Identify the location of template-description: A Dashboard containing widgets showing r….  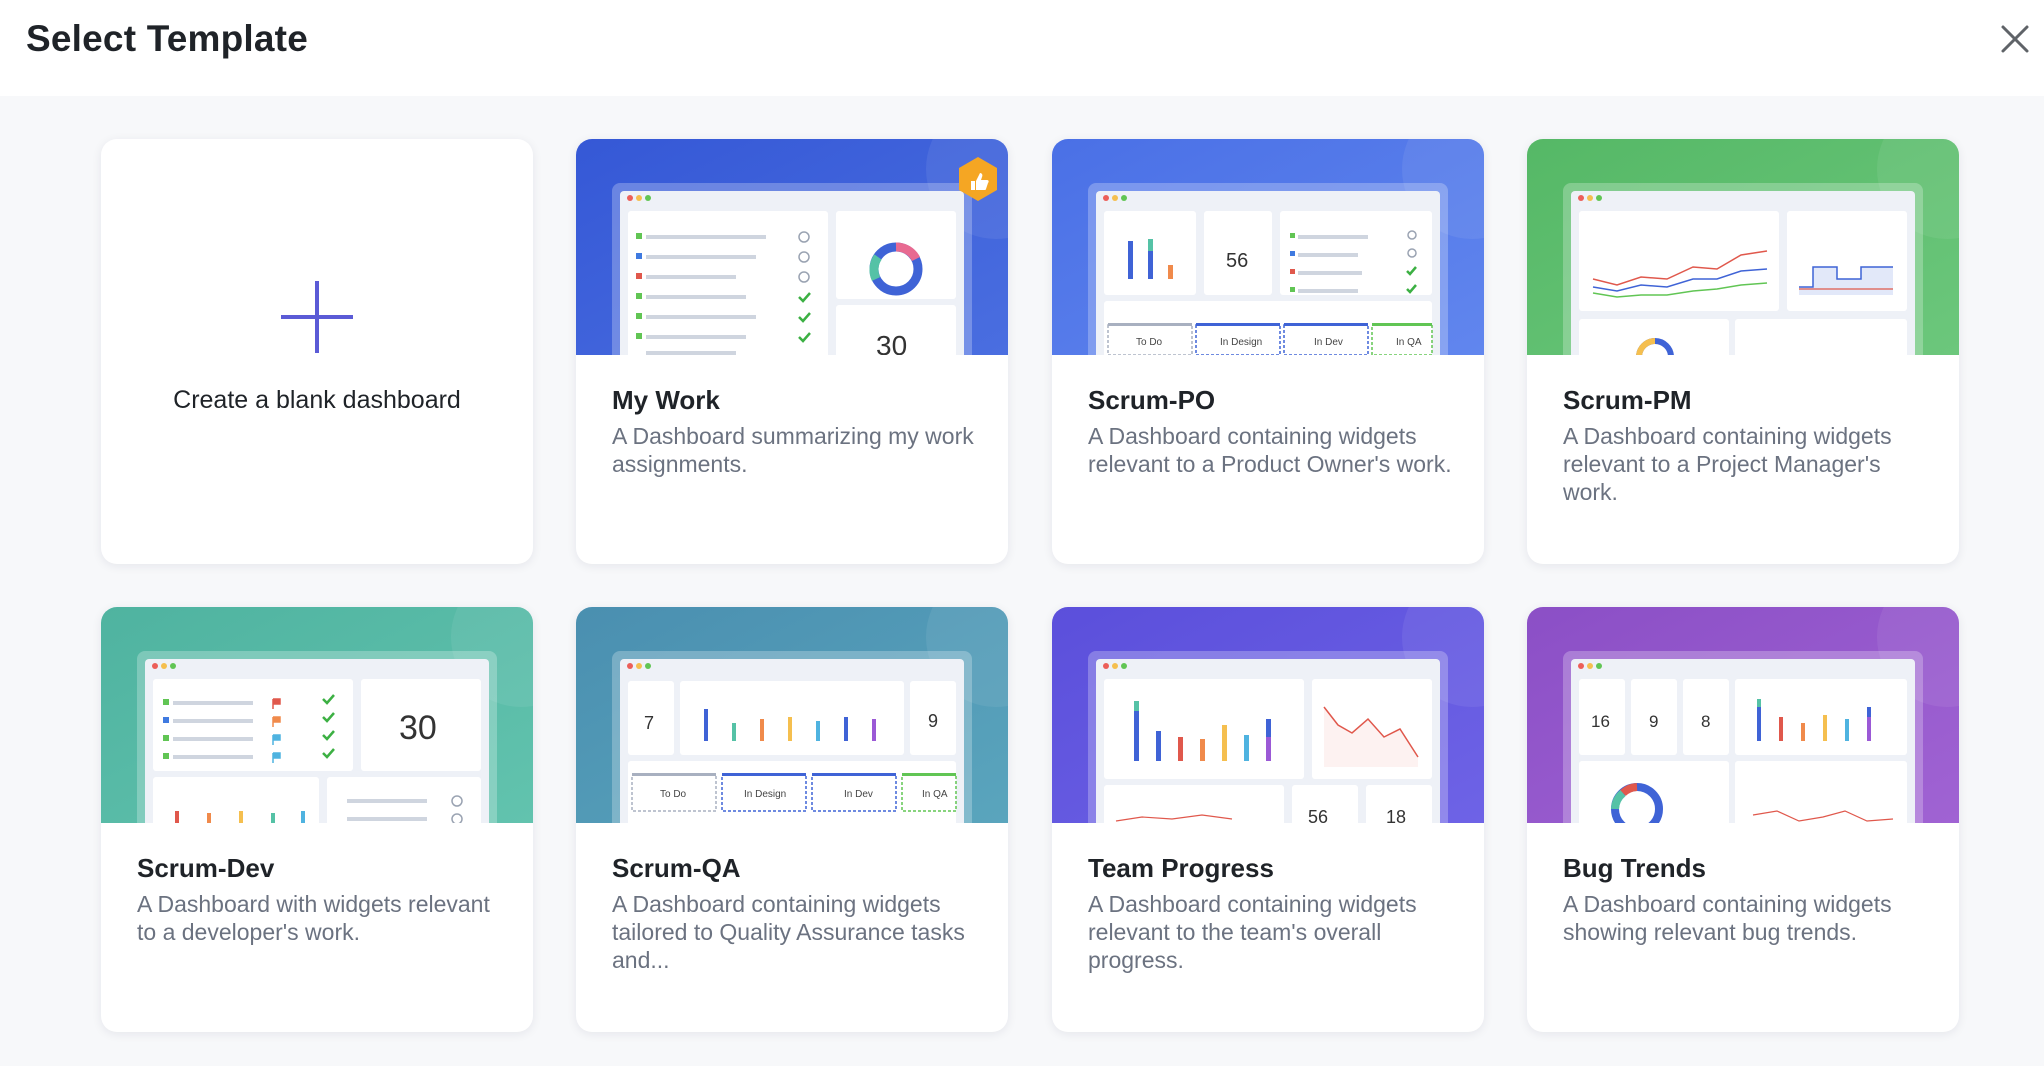
(1727, 918).